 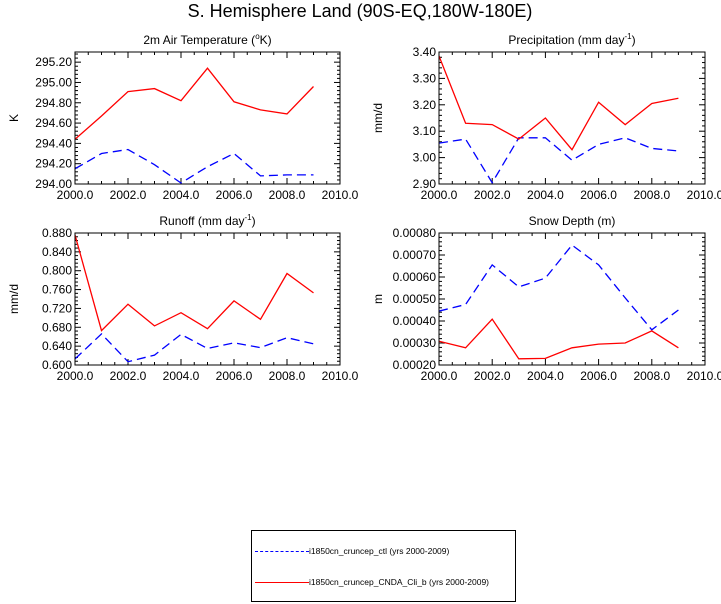 What do you see at coordinates (201, 221) in the screenshot?
I see `panel-title-text: Runoff (mm day` at bounding box center [201, 221].